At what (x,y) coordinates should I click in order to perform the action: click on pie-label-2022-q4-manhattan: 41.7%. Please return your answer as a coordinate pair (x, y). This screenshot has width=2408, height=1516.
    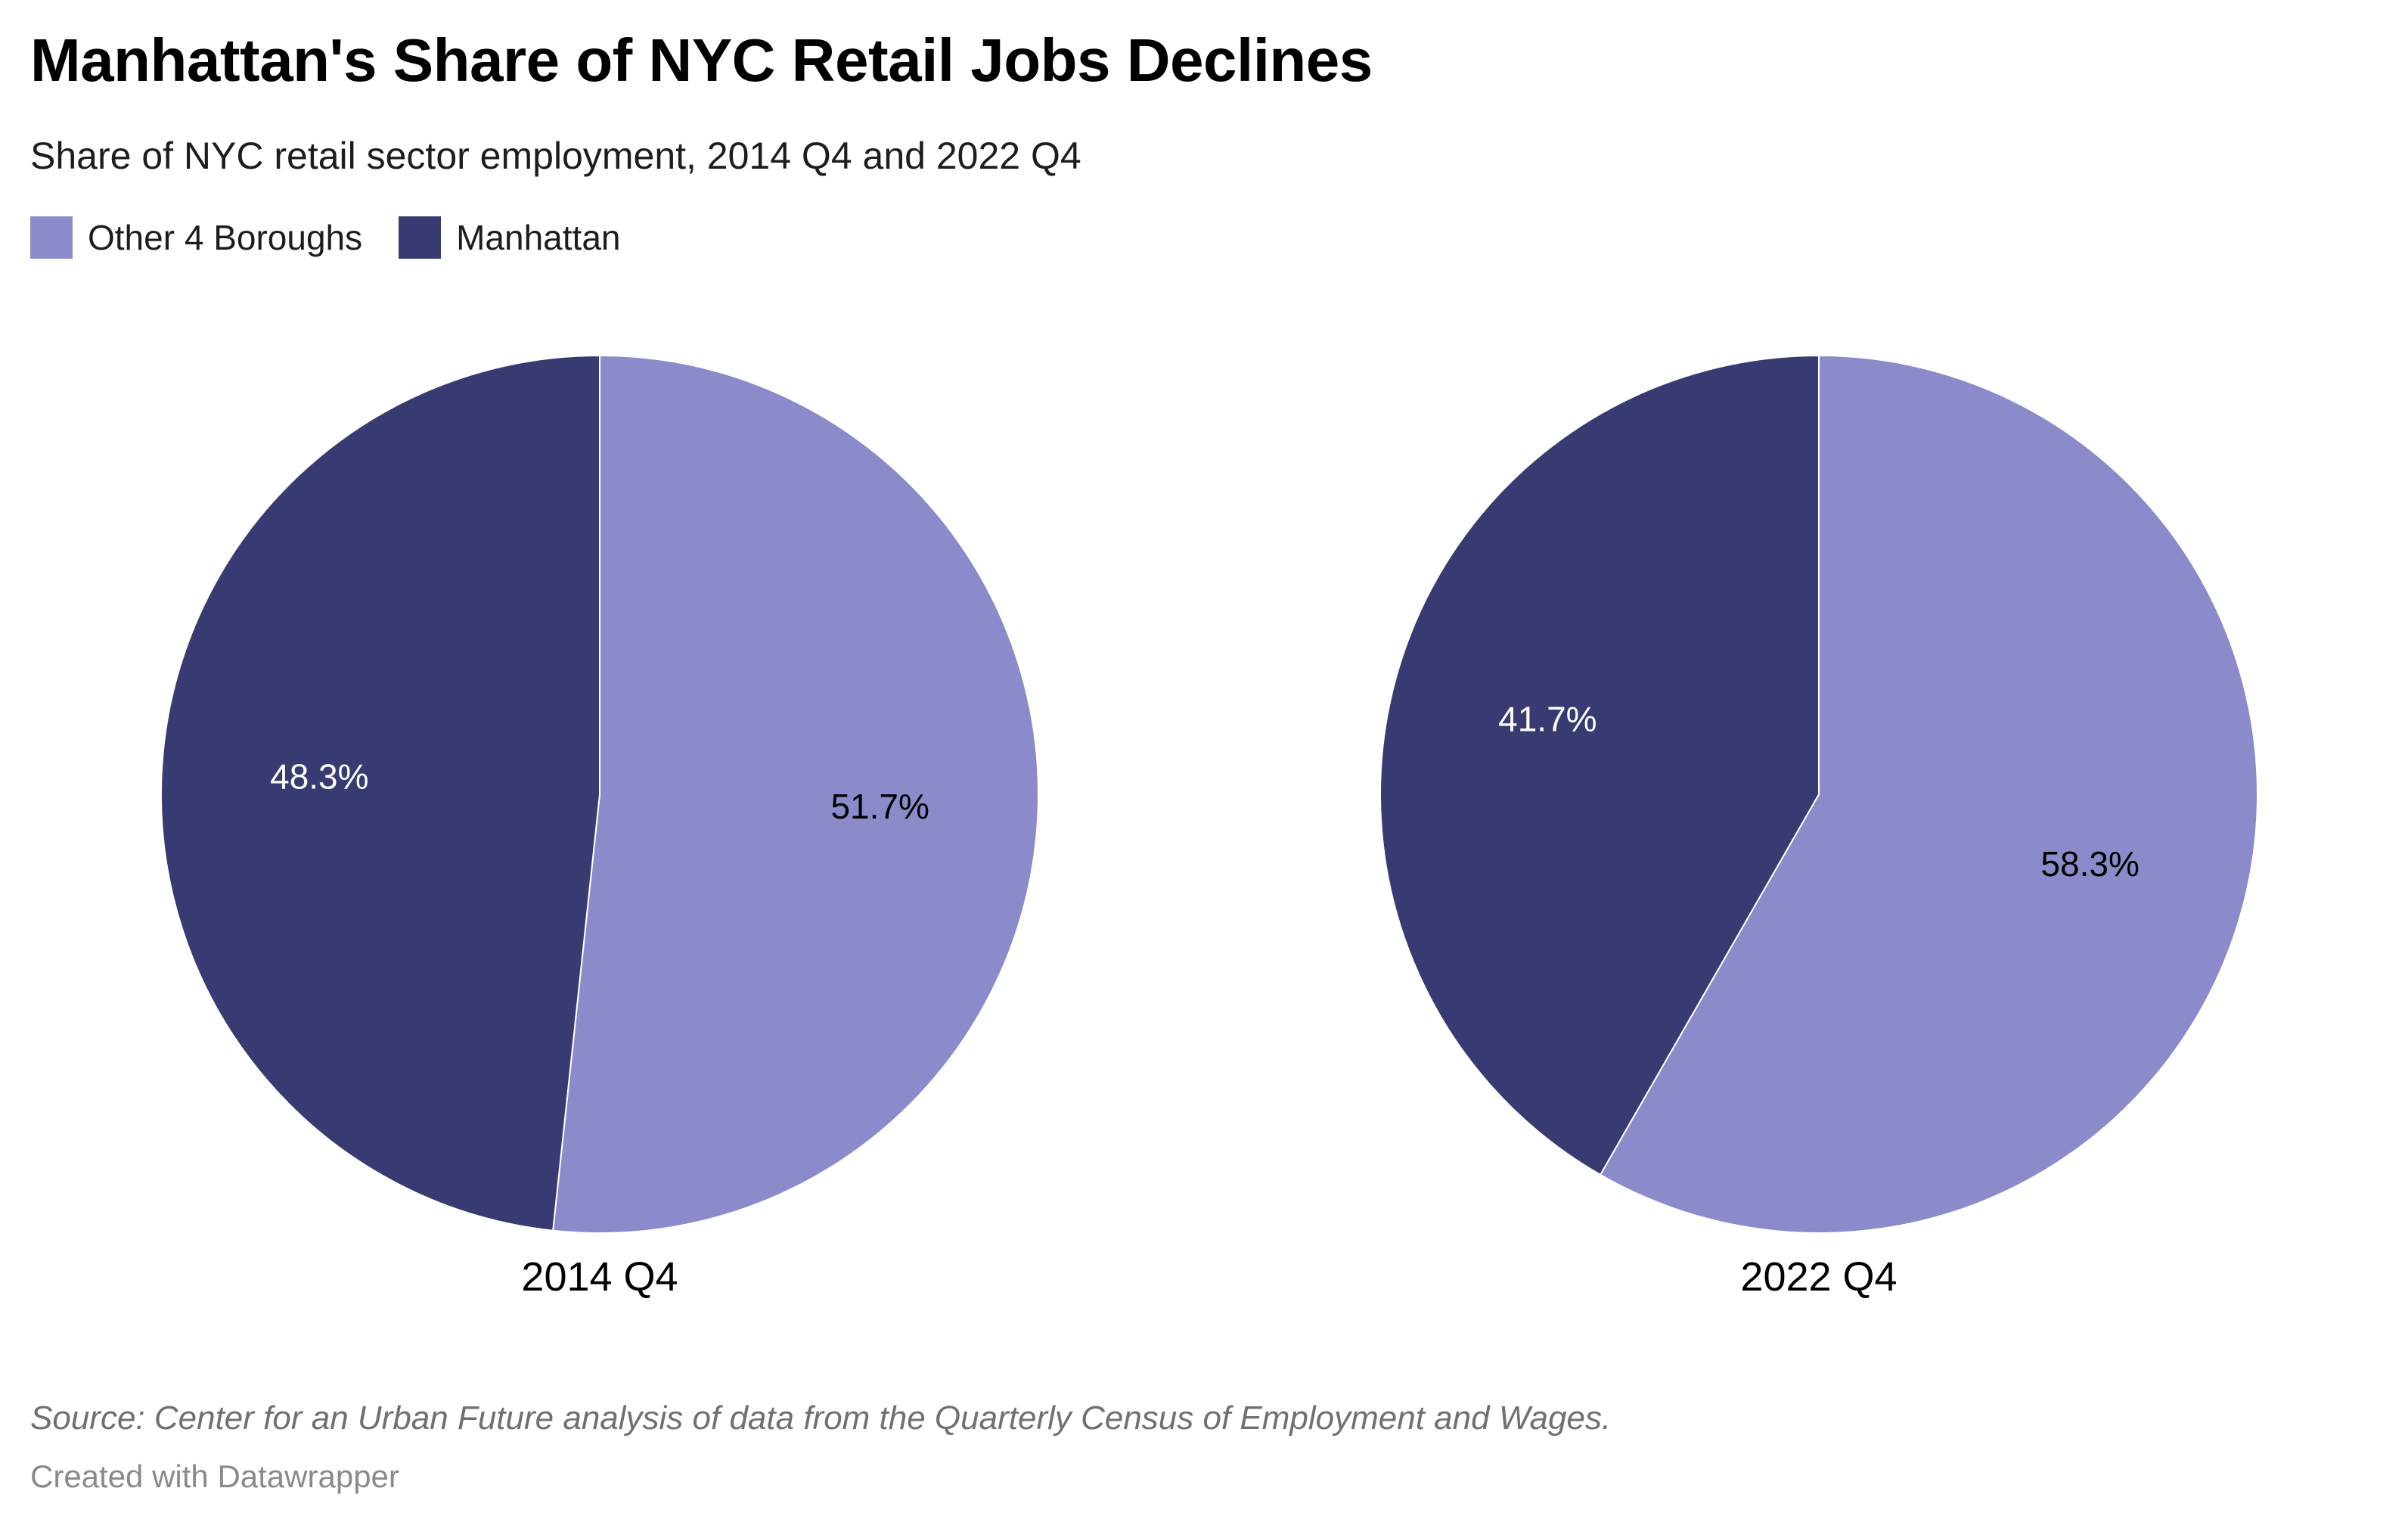
    Looking at the image, I should click on (1547, 718).